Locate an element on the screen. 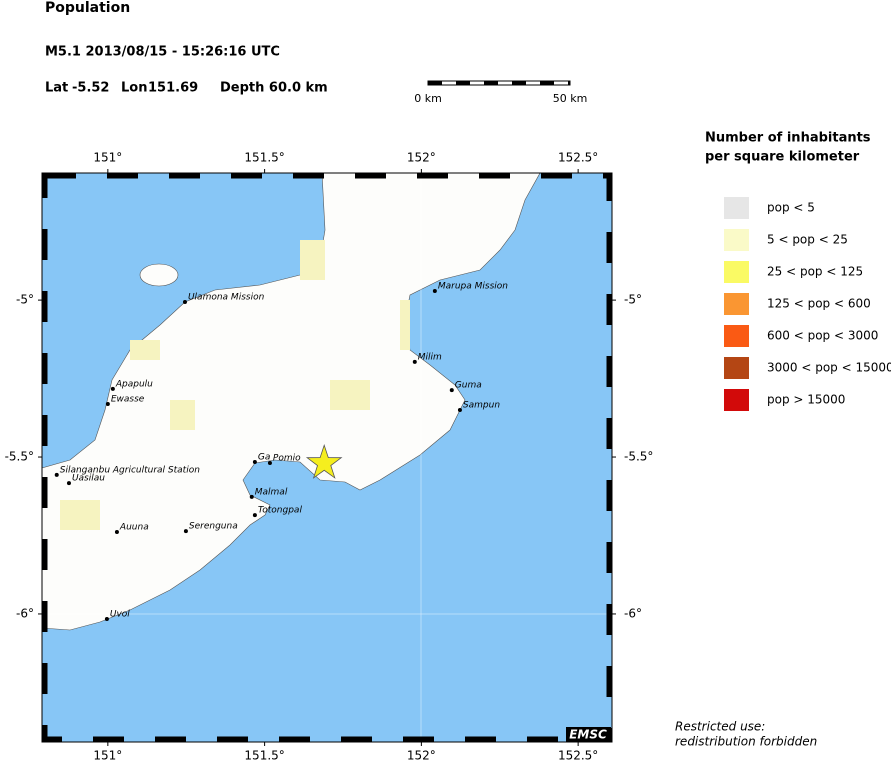 This screenshot has height=764, width=891. place-label: Ga is located at coordinates (264, 458).